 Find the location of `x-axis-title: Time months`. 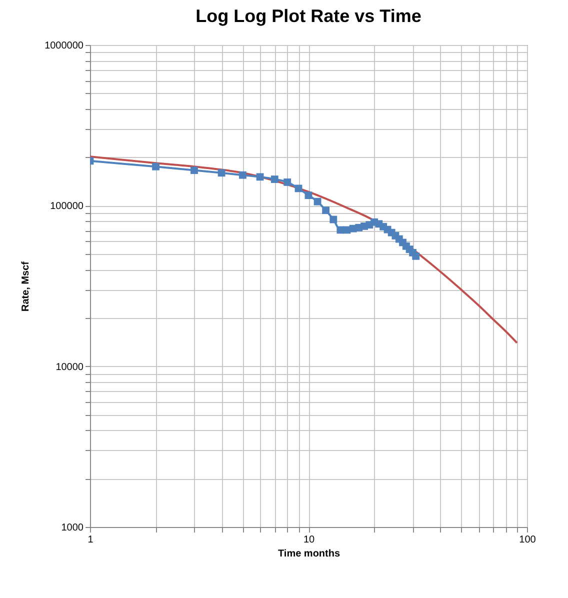

x-axis-title: Time months is located at coordinates (309, 554).